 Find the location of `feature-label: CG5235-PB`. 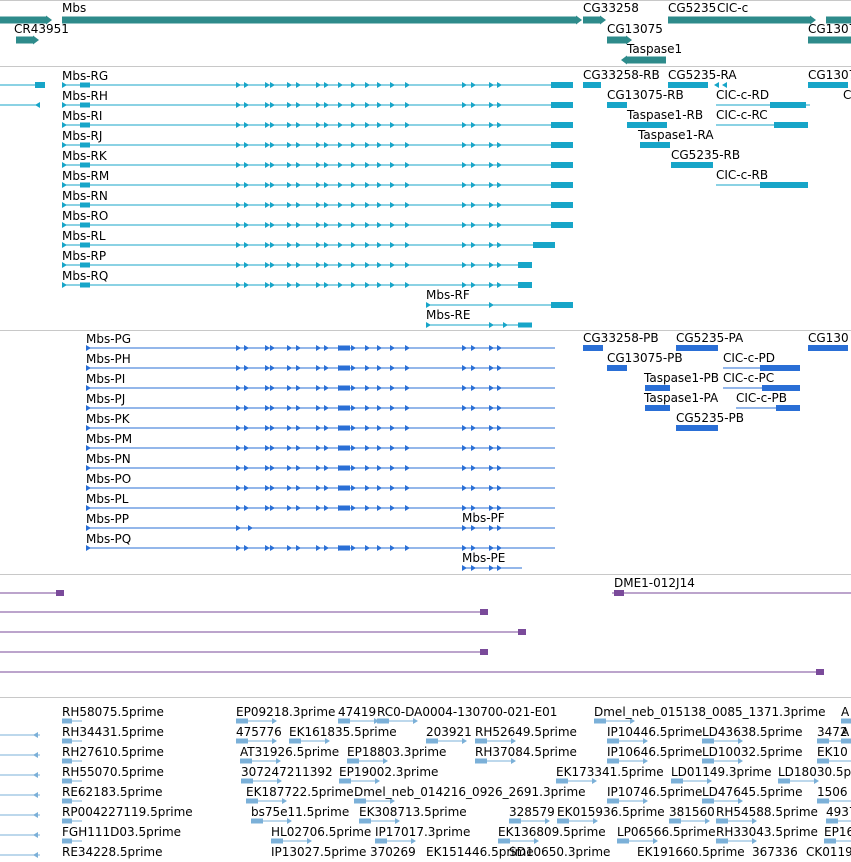

feature-label: CG5235-PB is located at coordinates (710, 418).